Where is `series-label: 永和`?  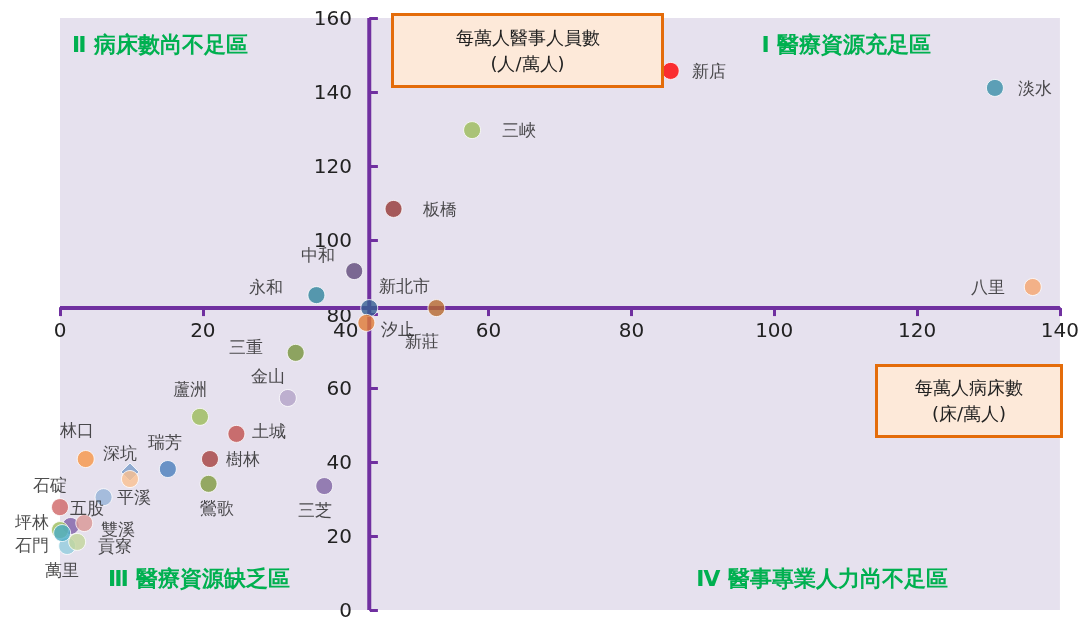
series-label: 永和 is located at coordinates (266, 287).